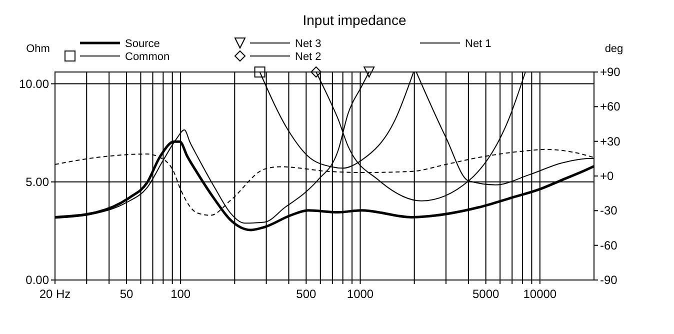 This screenshot has width=674, height=334. Describe the element at coordinates (478, 44) in the screenshot. I see `legend-label: Net 1` at that location.